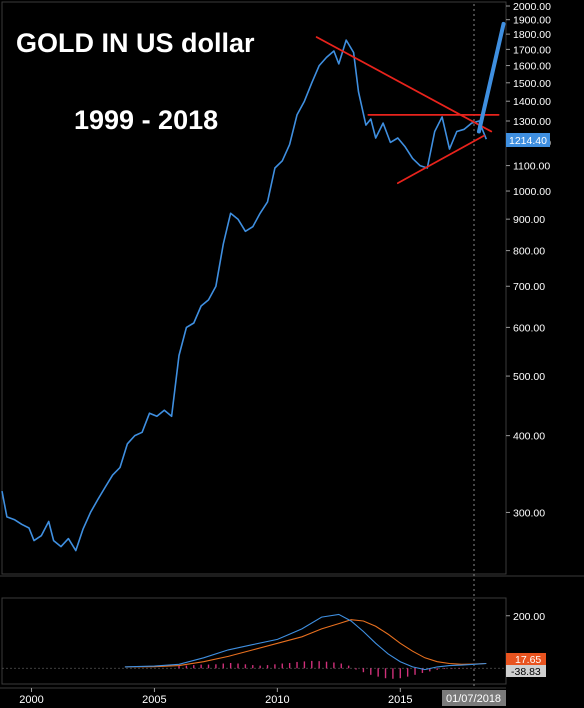 The image size is (584, 708). What do you see at coordinates (532, 84) in the screenshot?
I see `y-tick-label: 1500.00` at bounding box center [532, 84].